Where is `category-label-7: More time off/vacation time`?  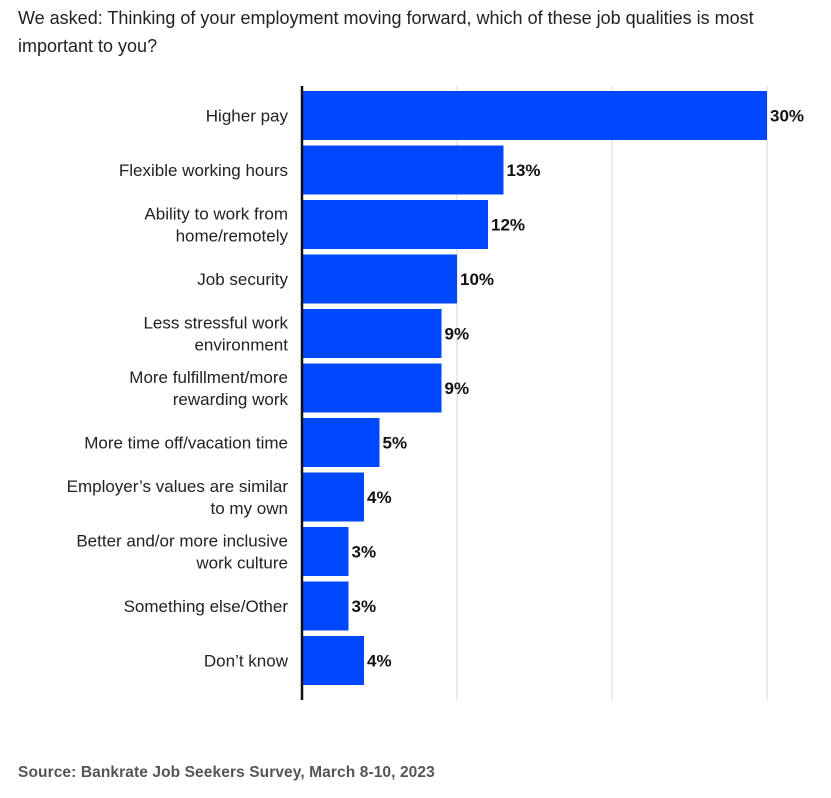 category-label-7: More time off/vacation time is located at coordinates (186, 443).